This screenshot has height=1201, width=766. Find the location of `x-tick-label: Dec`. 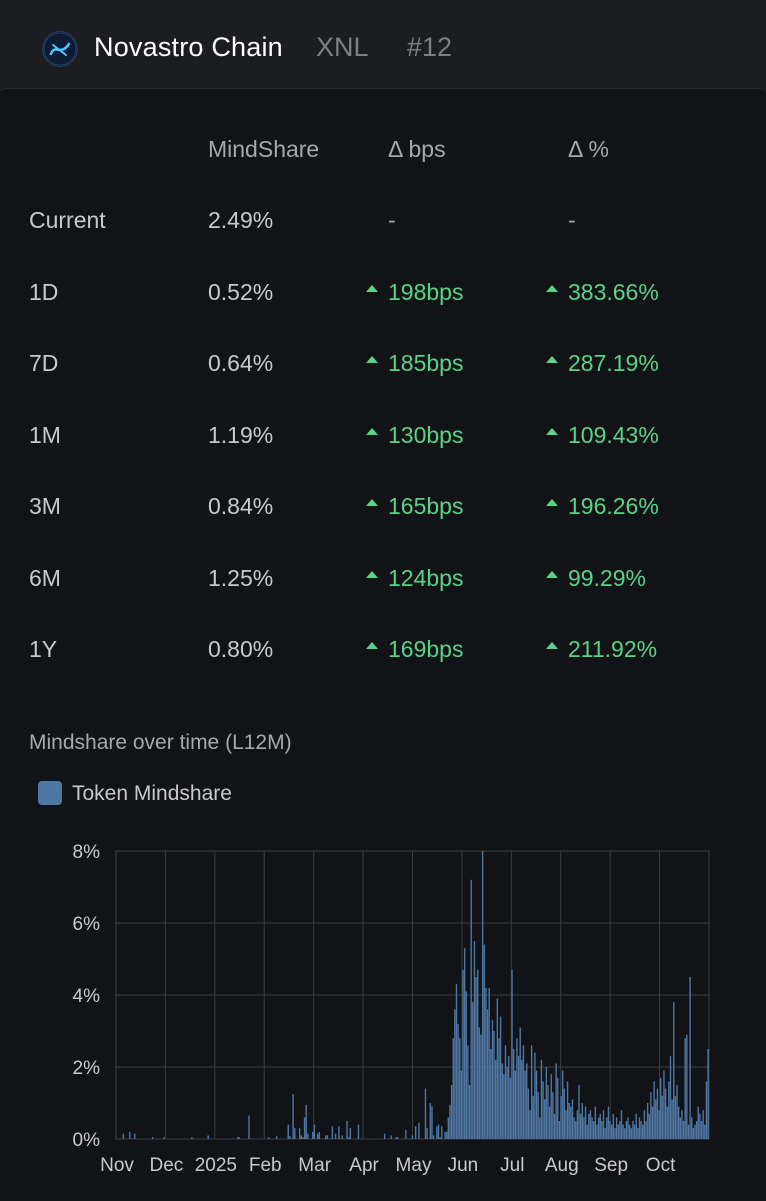

x-tick-label: Dec is located at coordinates (167, 1165).